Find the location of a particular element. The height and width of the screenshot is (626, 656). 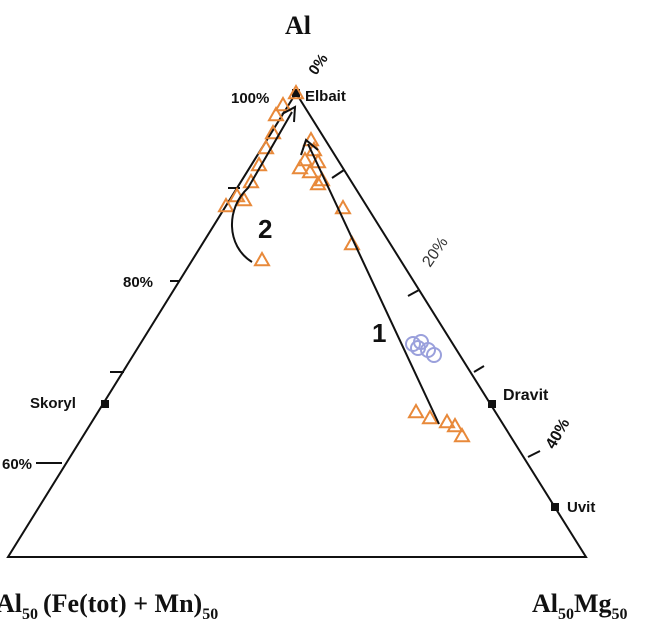

end-member-label-elbait: Elbait is located at coordinates (325, 96).